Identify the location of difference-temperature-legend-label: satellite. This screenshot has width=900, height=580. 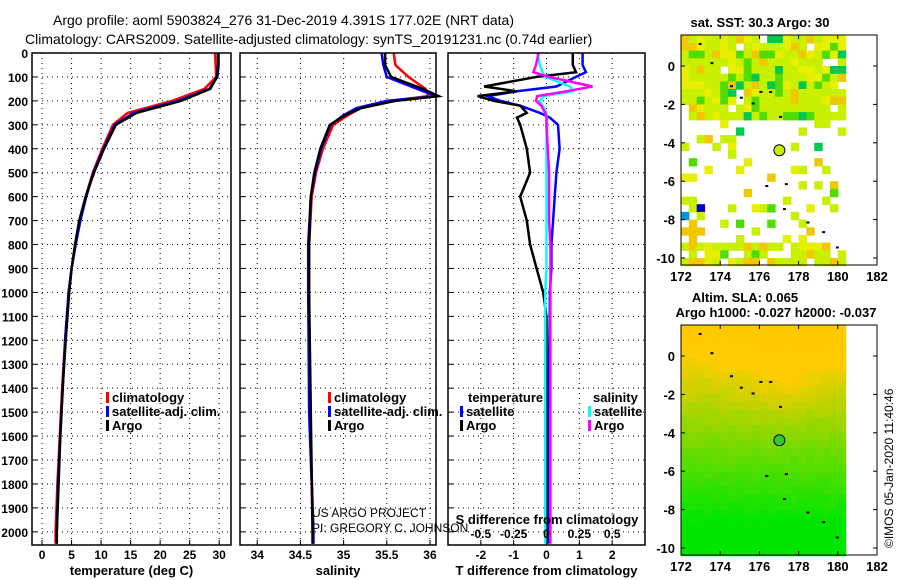
(490, 411).